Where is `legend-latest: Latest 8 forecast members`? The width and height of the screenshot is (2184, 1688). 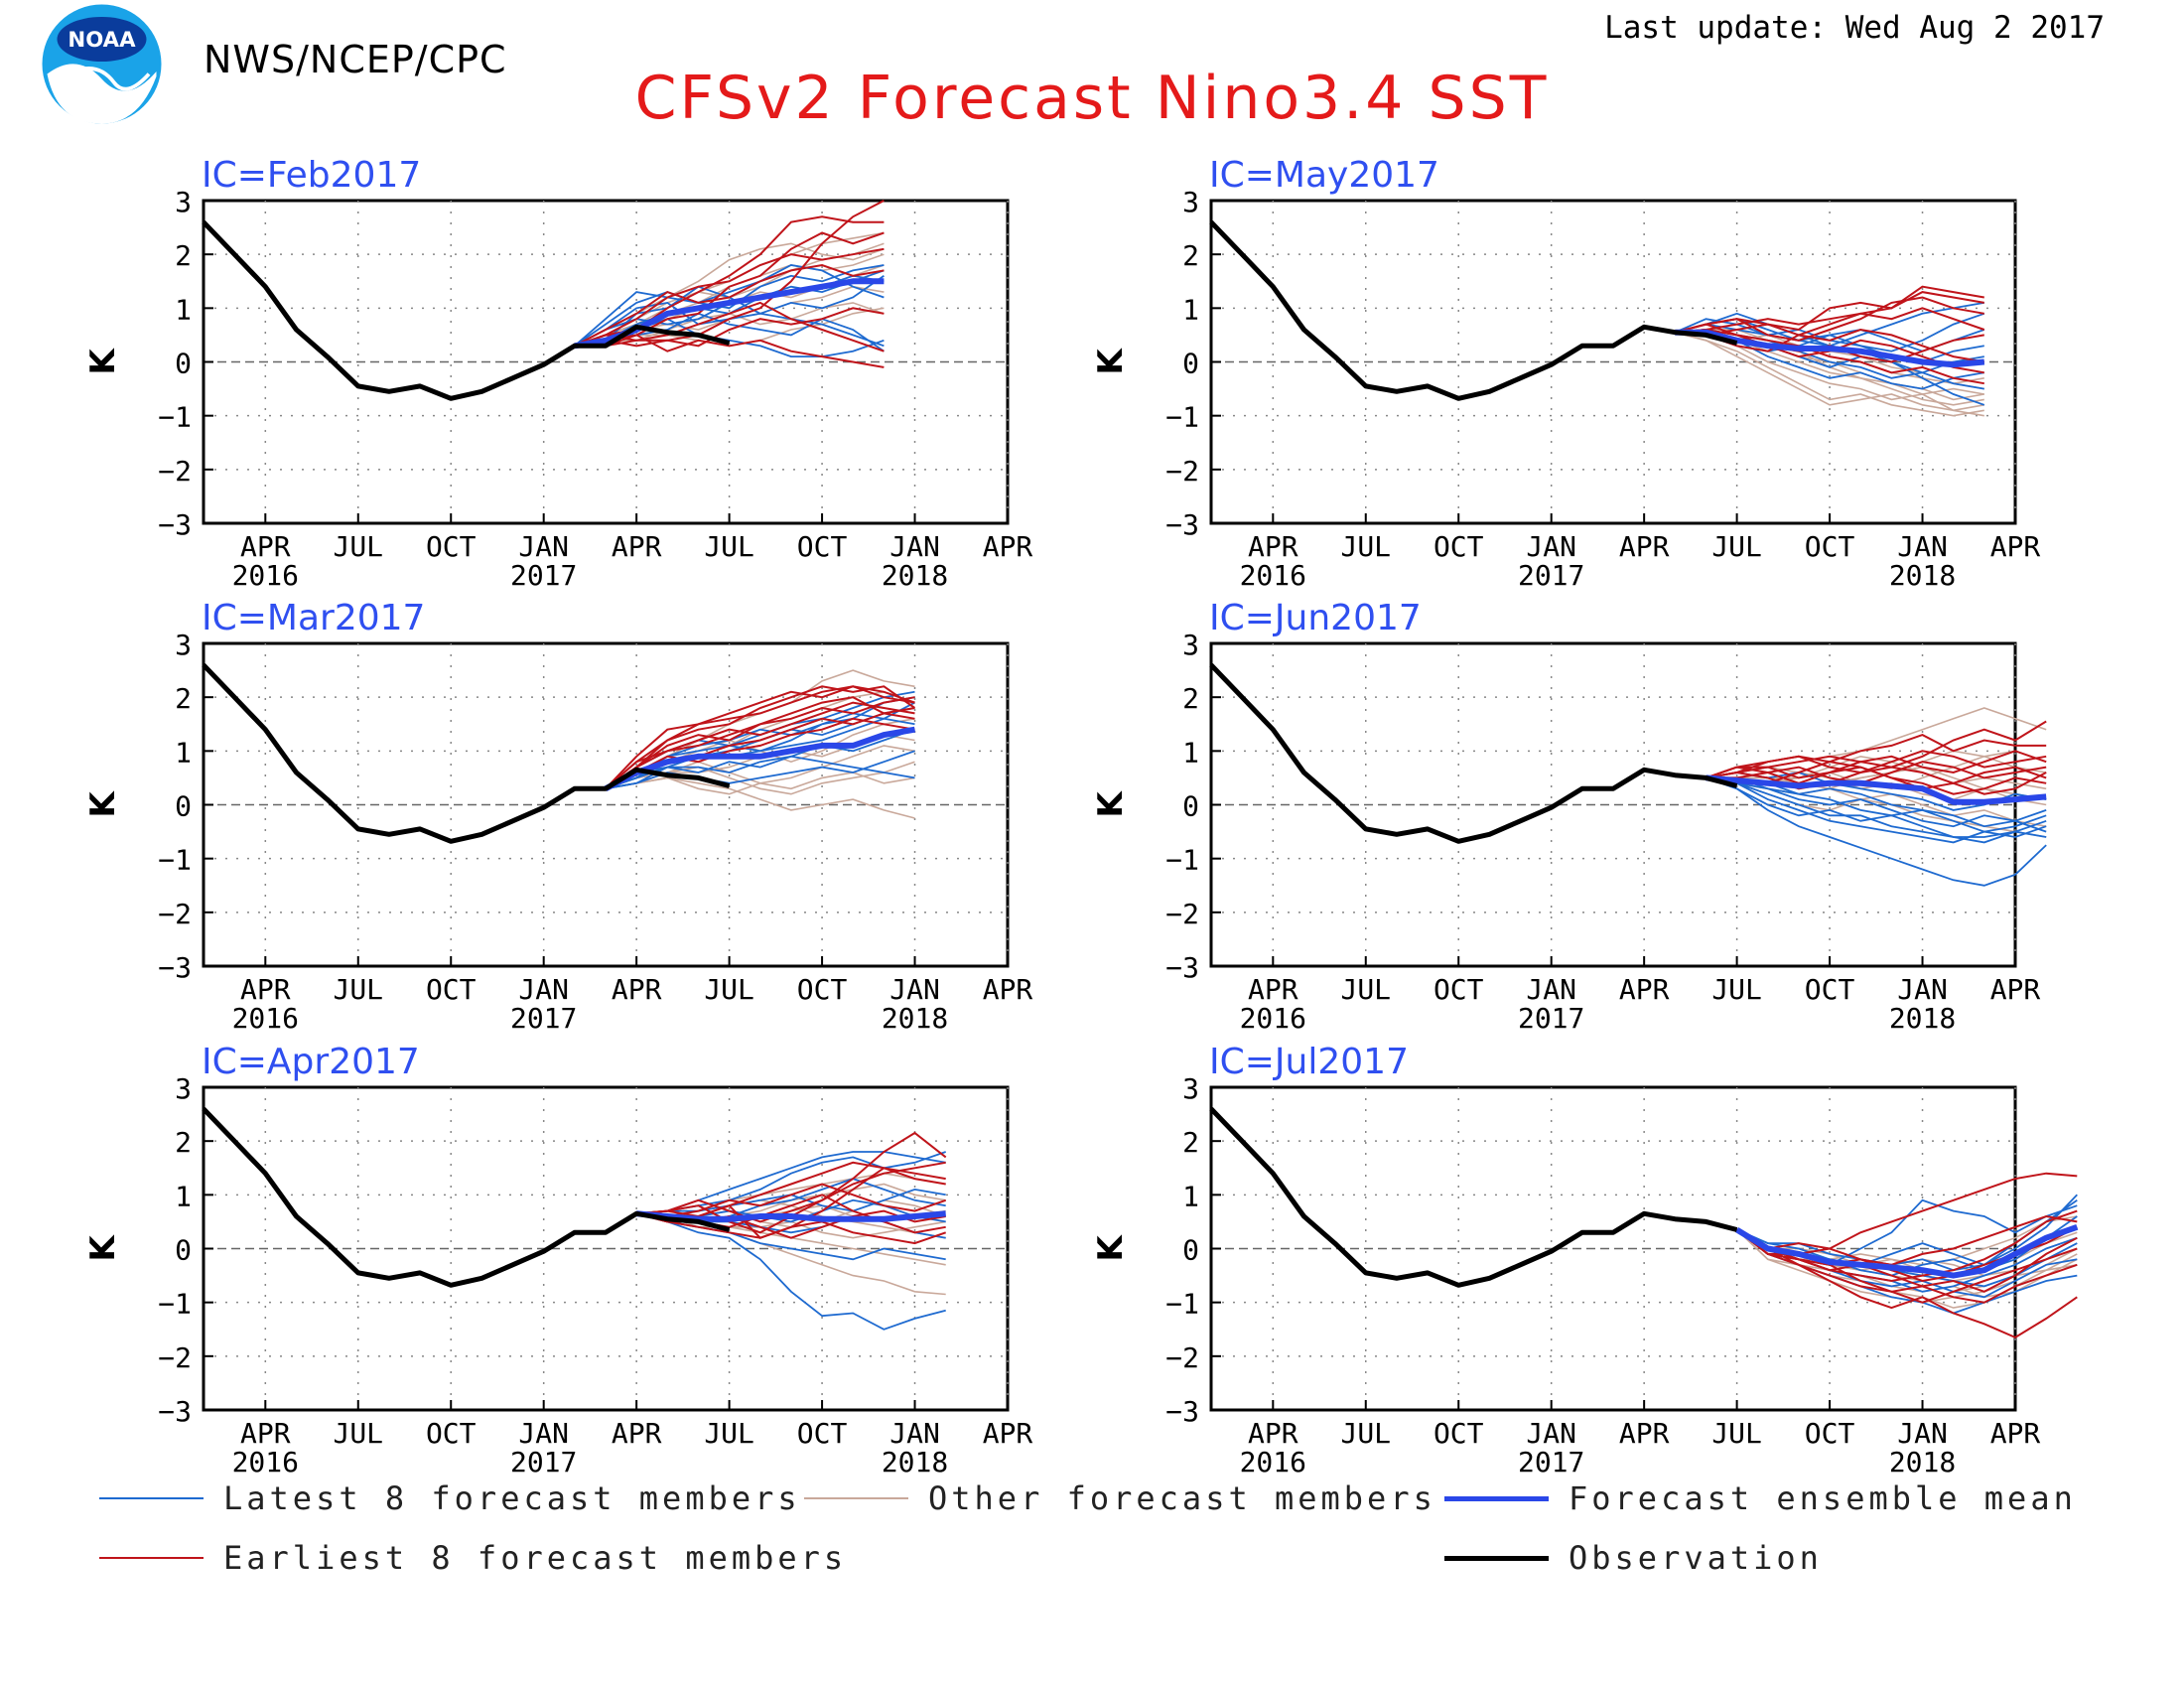 legend-latest: Latest 8 forecast members is located at coordinates (450, 1498).